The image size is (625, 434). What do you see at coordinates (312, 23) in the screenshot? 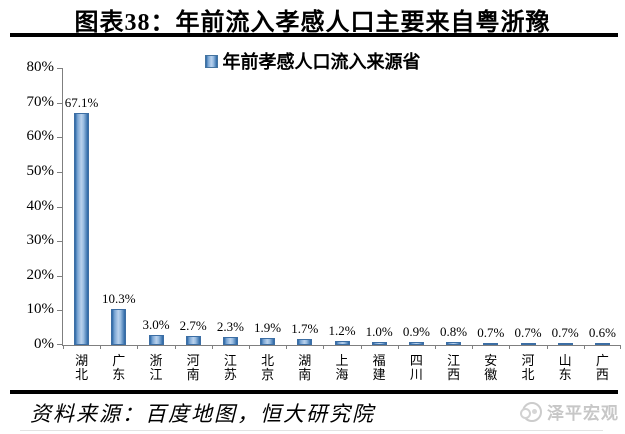
I see `chart-title: 图表38：年前流入孝感人口主要来自粤浙豫` at bounding box center [312, 23].